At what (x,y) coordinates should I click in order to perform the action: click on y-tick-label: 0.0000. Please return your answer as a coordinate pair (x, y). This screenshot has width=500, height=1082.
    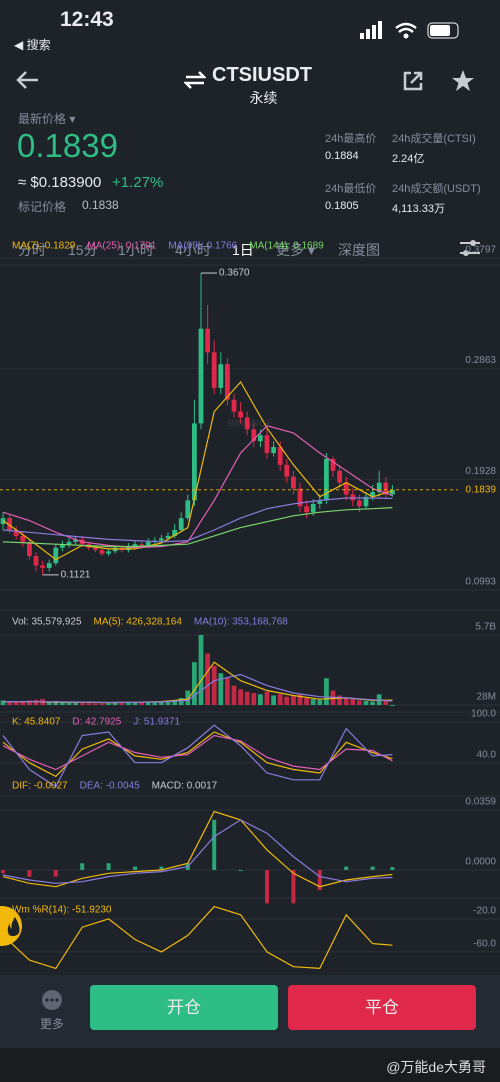
    Looking at the image, I should click on (480, 862).